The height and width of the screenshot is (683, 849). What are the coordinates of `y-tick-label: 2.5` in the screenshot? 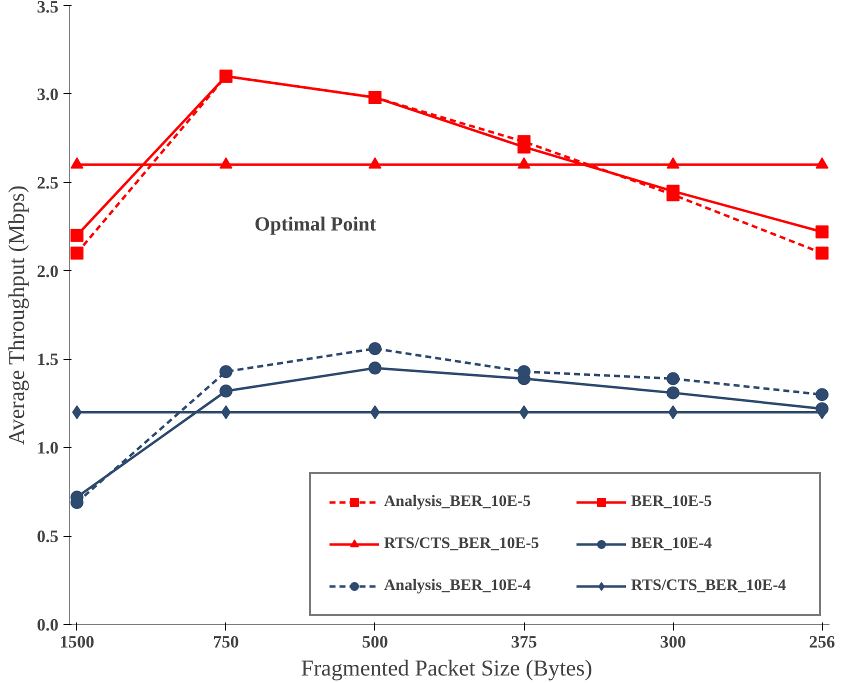 It's located at (47, 182).